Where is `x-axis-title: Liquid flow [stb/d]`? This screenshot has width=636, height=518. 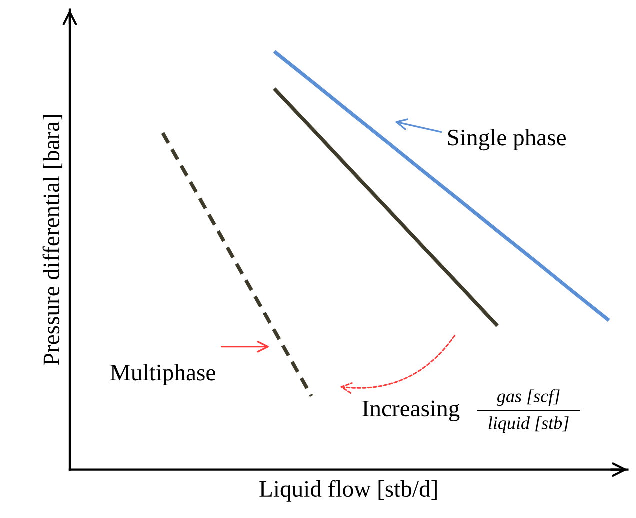 x-axis-title: Liquid flow [stb/d] is located at coordinates (348, 491).